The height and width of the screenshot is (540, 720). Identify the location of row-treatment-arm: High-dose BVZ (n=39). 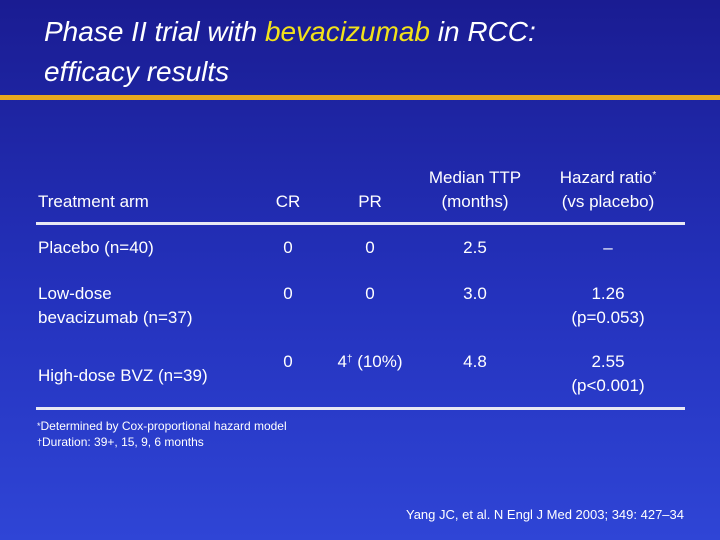
(123, 375).